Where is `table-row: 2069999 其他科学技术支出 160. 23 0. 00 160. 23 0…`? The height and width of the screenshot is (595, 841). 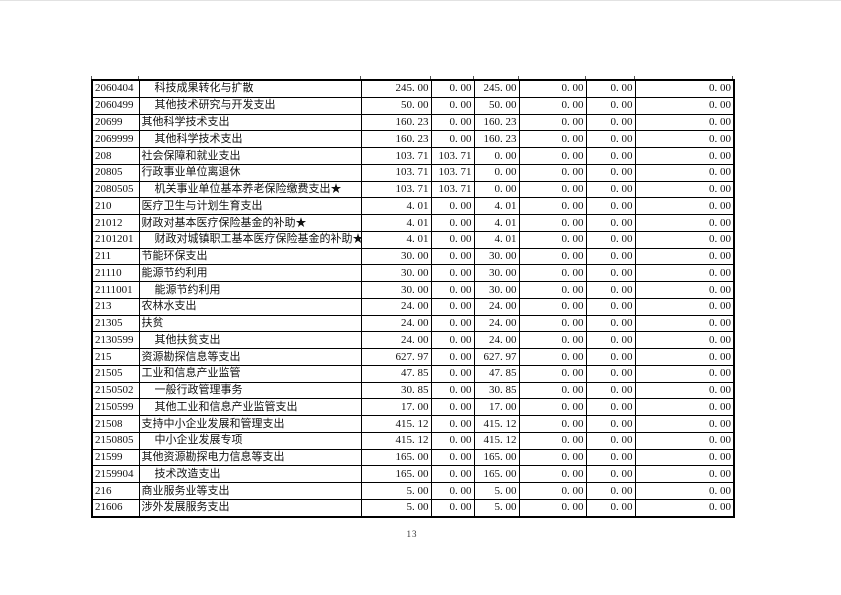
table-row: 2069999 其他科学技术支出 160. 23 0. 00 160. 23 0… is located at coordinates (413, 139).